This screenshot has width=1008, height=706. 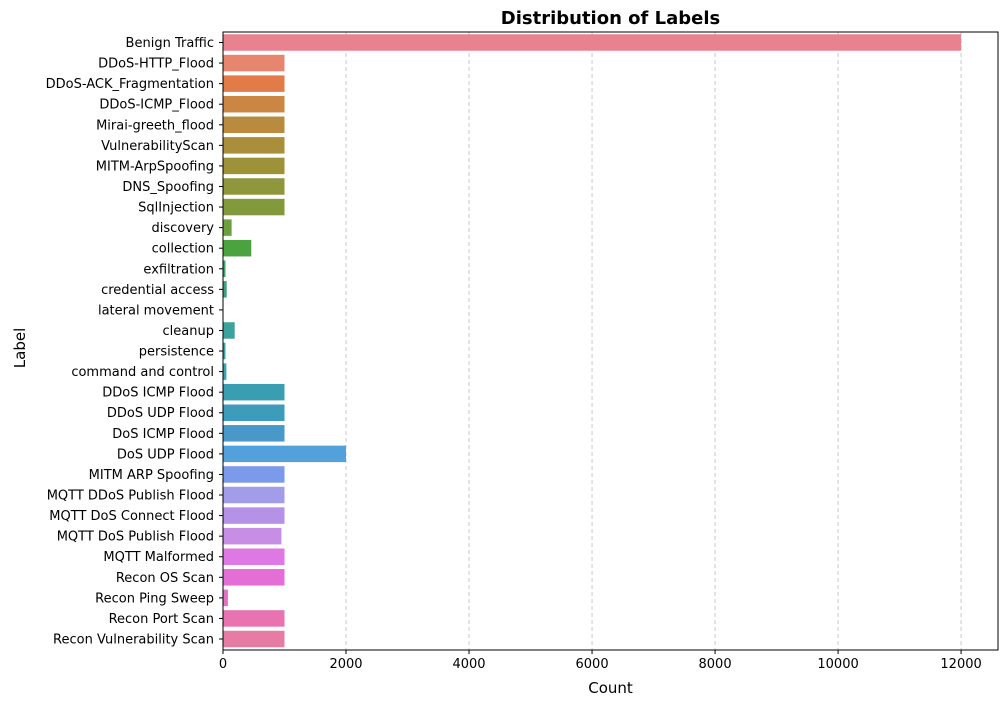 What do you see at coordinates (163, 434) in the screenshot?
I see `y-tick-label: DoS ICMP Flood` at bounding box center [163, 434].